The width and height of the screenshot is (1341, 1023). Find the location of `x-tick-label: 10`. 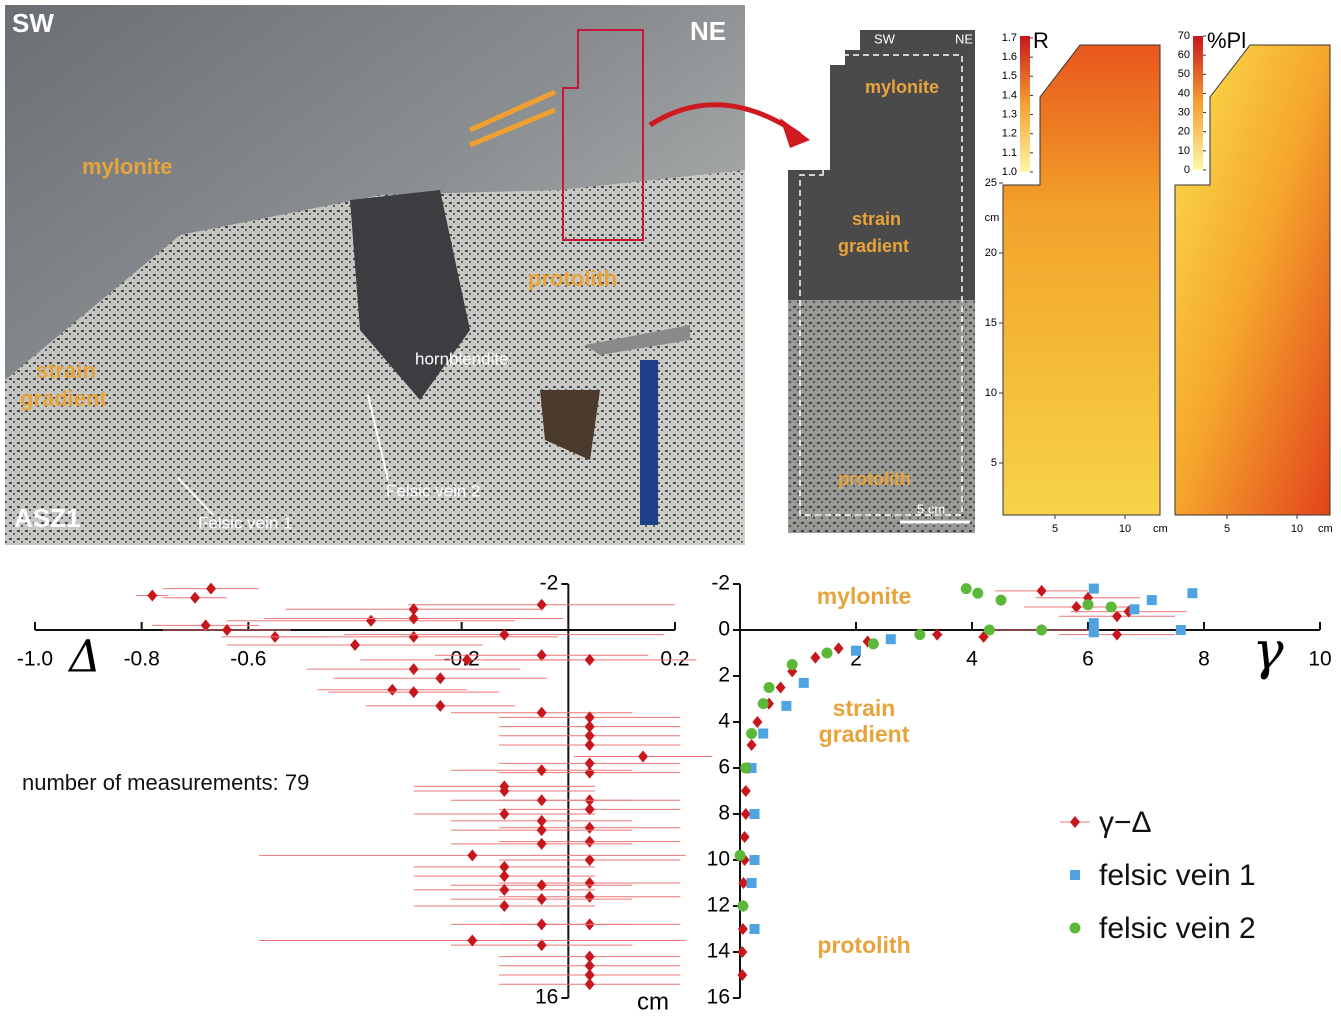

x-tick-label: 10 is located at coordinates (1319, 659).